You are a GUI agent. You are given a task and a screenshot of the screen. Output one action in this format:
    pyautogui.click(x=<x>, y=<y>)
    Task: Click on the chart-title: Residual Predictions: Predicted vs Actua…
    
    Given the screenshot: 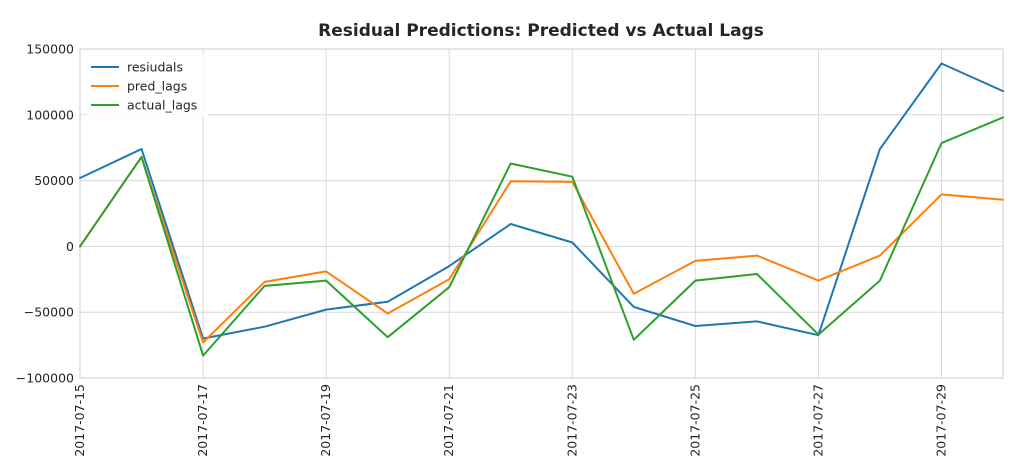 What is the action you would take?
    pyautogui.click(x=541, y=31)
    